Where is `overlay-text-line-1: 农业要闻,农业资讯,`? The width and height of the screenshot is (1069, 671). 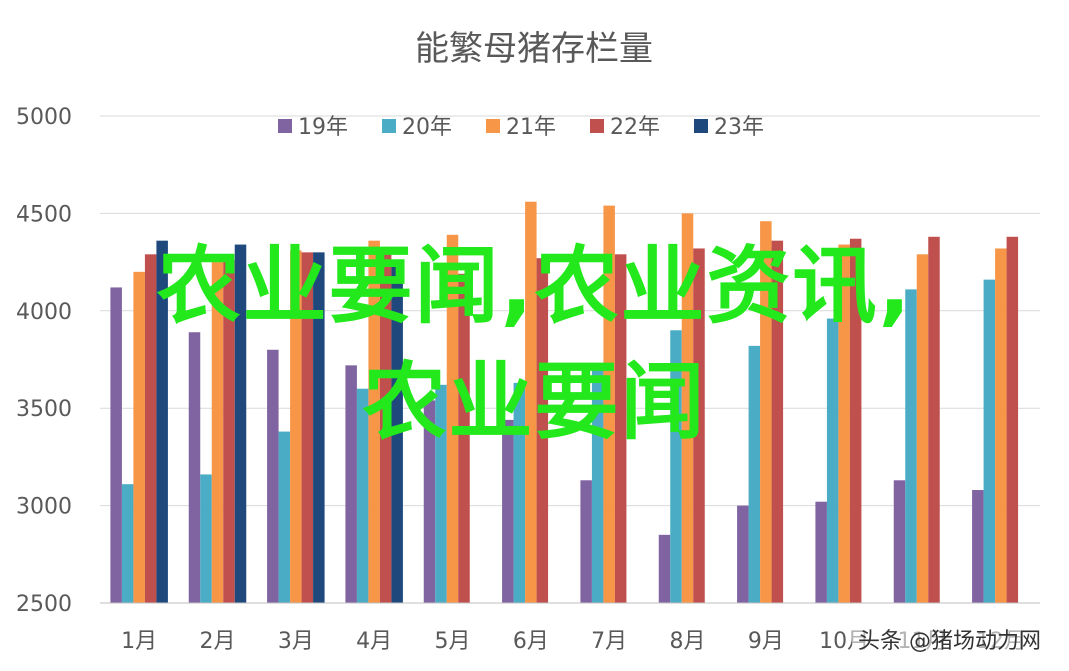 overlay-text-line-1: 农业要闻,农业资讯, is located at coordinates (534, 286).